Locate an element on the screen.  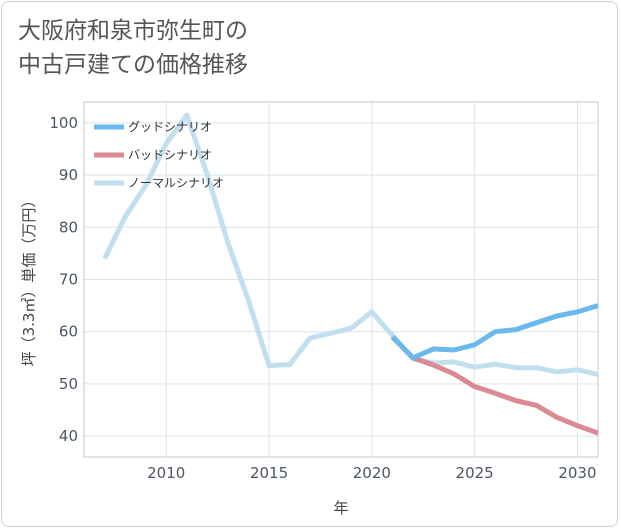
x-tick-label: 2030 is located at coordinates (577, 473).